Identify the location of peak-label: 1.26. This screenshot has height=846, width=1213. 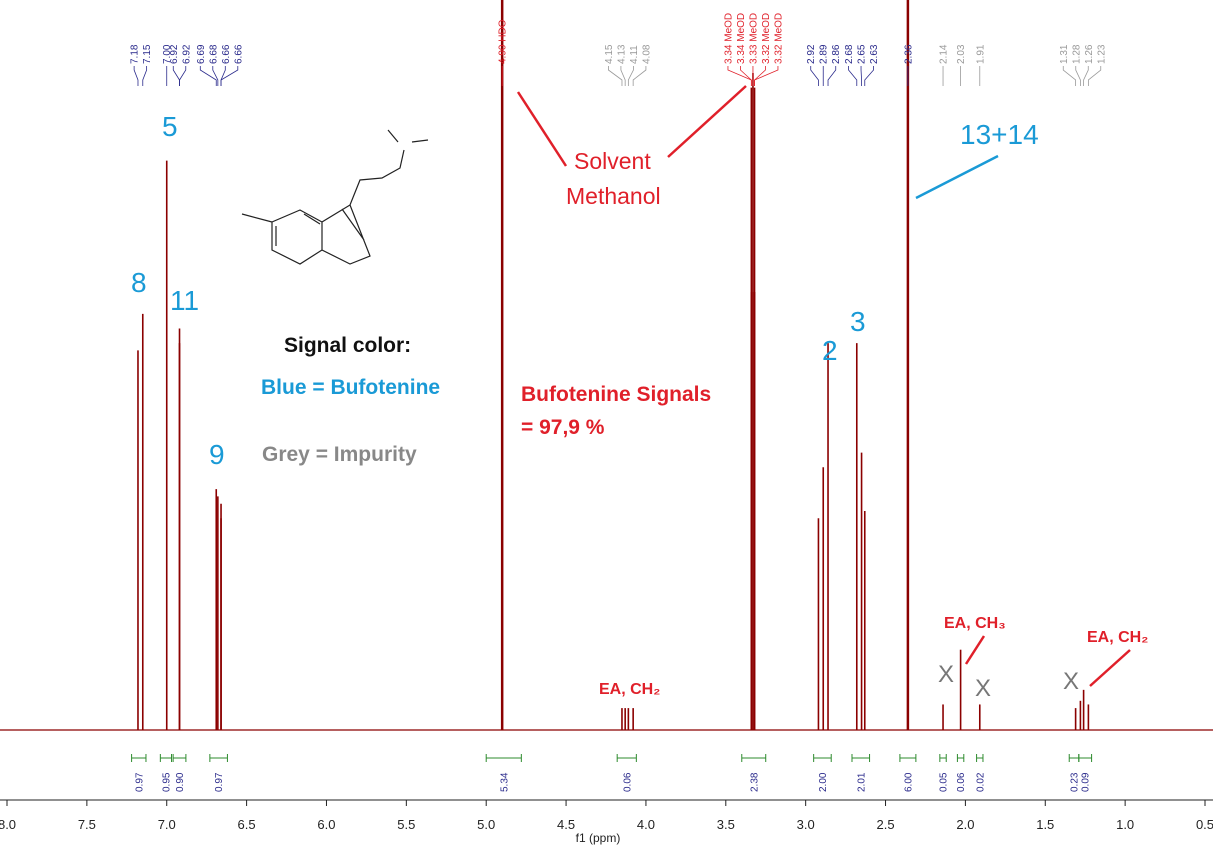
(1089, 54).